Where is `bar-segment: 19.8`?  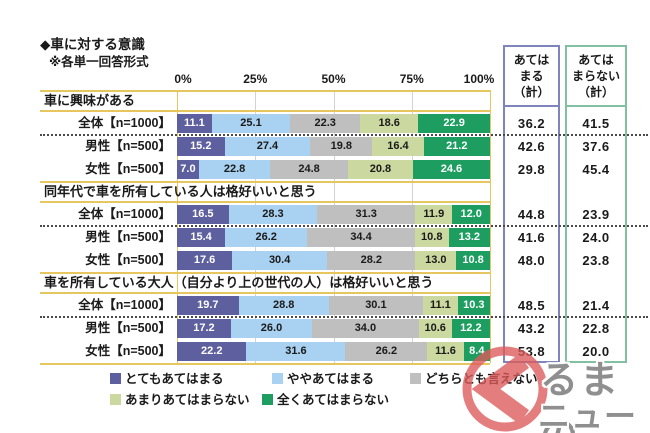
bar-segment: 19.8 is located at coordinates (341, 146).